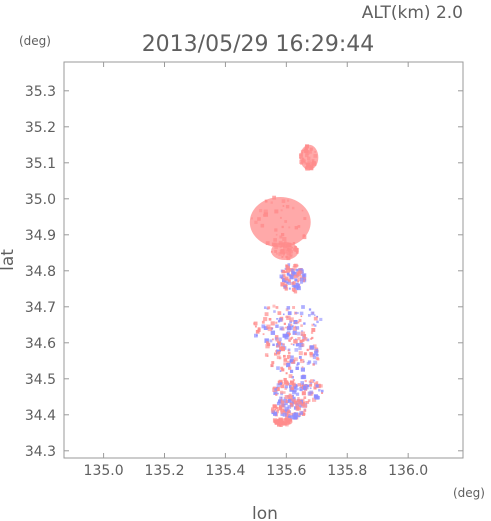  I want to click on y-tick-label: 34.9, so click(40, 236).